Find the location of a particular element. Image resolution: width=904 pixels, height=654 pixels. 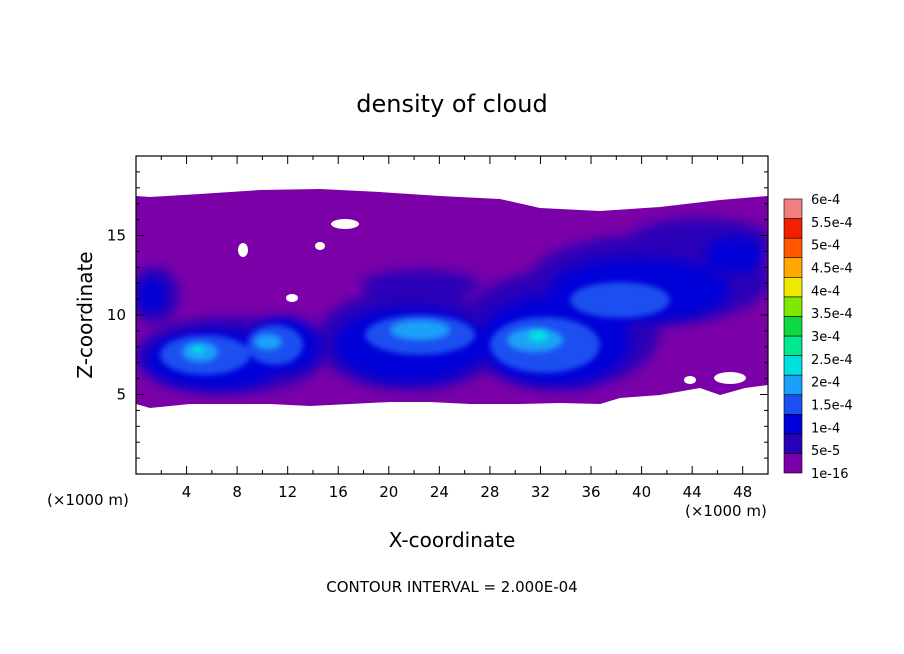

contour-level-peak is located at coordinates (370, 342).